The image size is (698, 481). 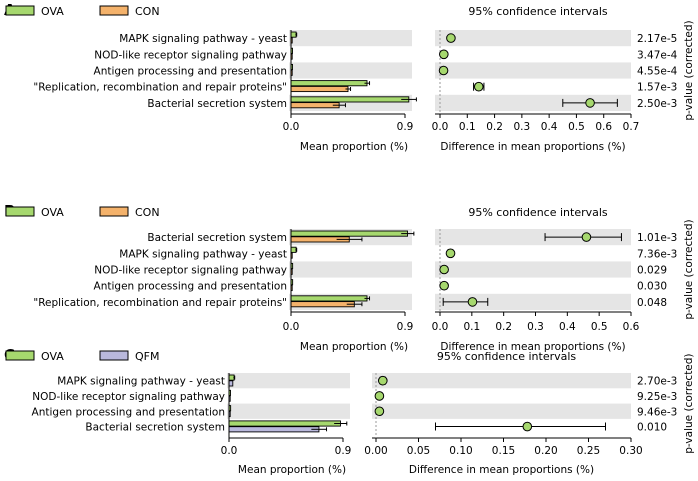 What do you see at coordinates (114, 355) in the screenshot?
I see `legend-swatch-qfm` at bounding box center [114, 355].